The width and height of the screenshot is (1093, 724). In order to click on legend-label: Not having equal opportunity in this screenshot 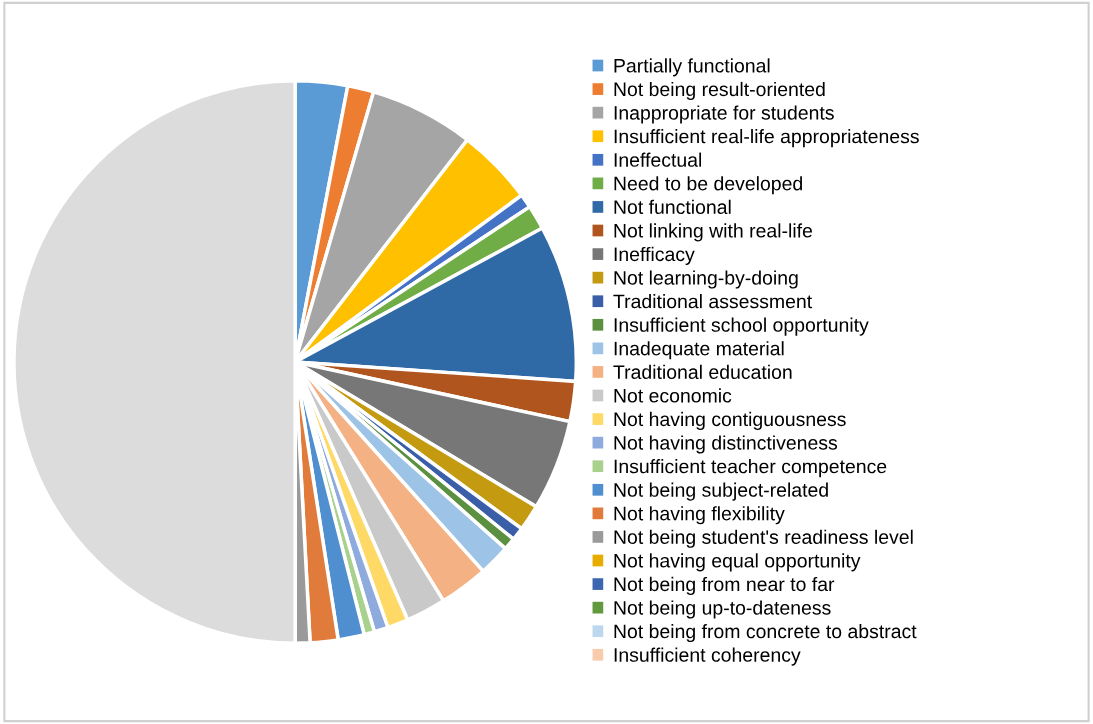, I will do `click(737, 562)`.